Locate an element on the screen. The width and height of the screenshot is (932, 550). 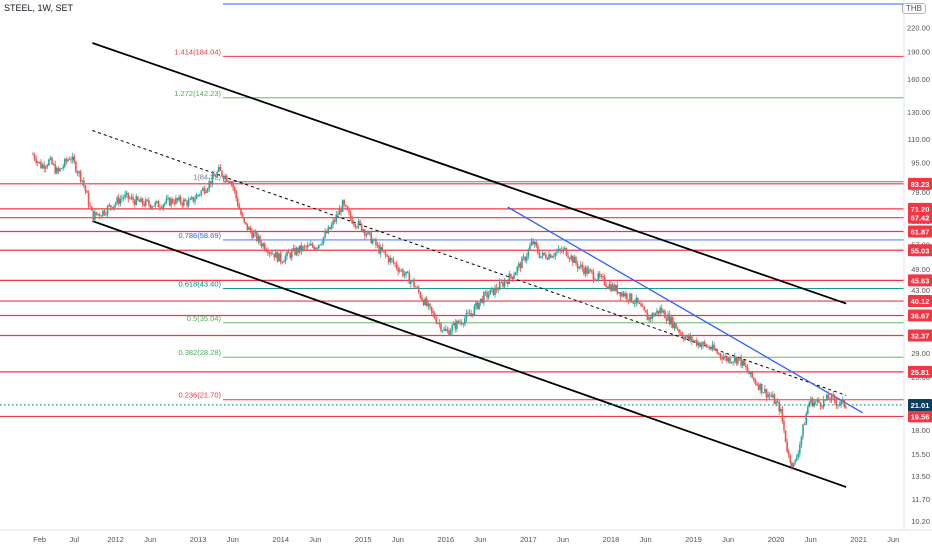
time-tick-label: 2018 is located at coordinates (611, 539).